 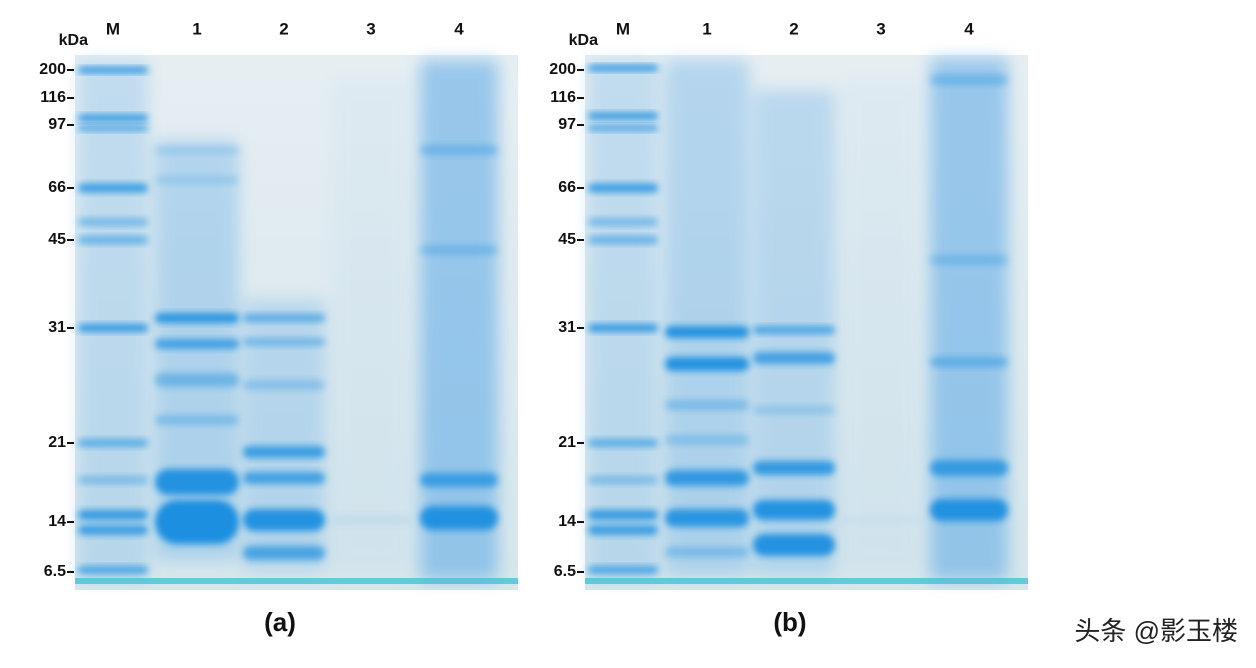 I want to click on marker-label: 45, so click(x=57, y=239).